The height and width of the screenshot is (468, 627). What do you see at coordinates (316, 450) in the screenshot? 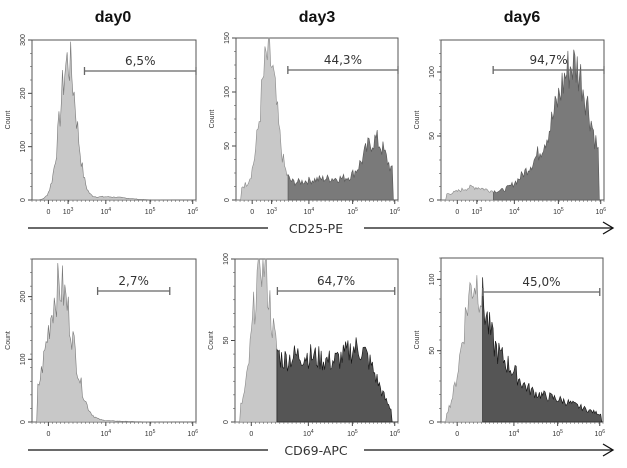
I see `axis-marker-label: CD69-APC` at bounding box center [316, 450].